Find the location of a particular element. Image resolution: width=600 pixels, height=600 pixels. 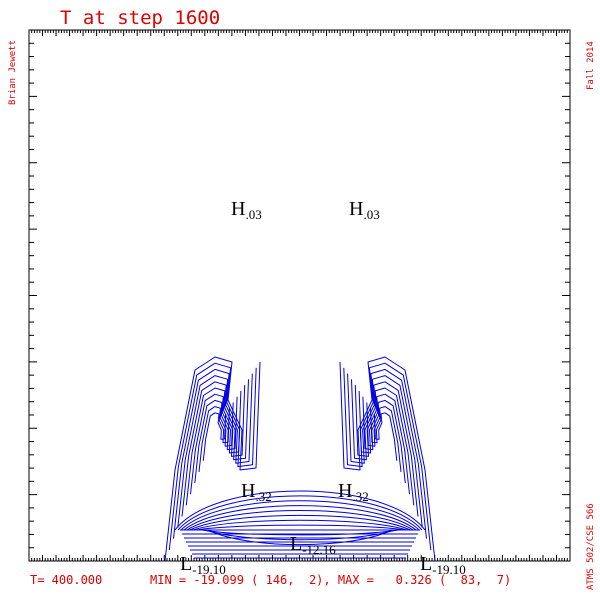

extremum-label: L-12.16 is located at coordinates (313, 545).